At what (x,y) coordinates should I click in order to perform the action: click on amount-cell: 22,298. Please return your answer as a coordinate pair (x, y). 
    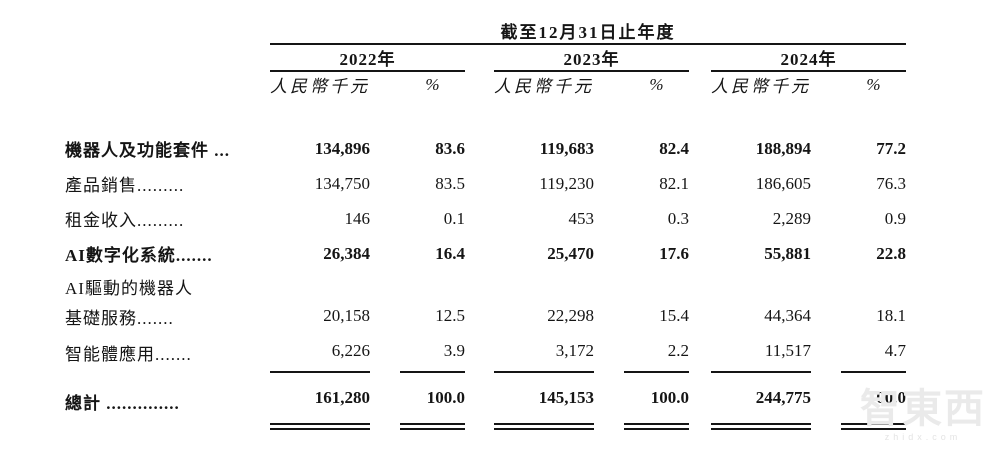
    Looking at the image, I should click on (570, 315).